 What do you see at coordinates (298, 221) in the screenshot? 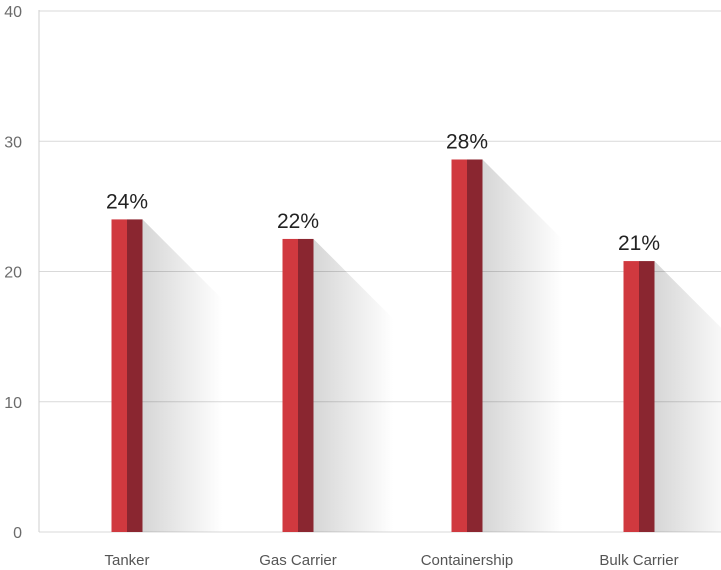
I see `data-label: 22%` at bounding box center [298, 221].